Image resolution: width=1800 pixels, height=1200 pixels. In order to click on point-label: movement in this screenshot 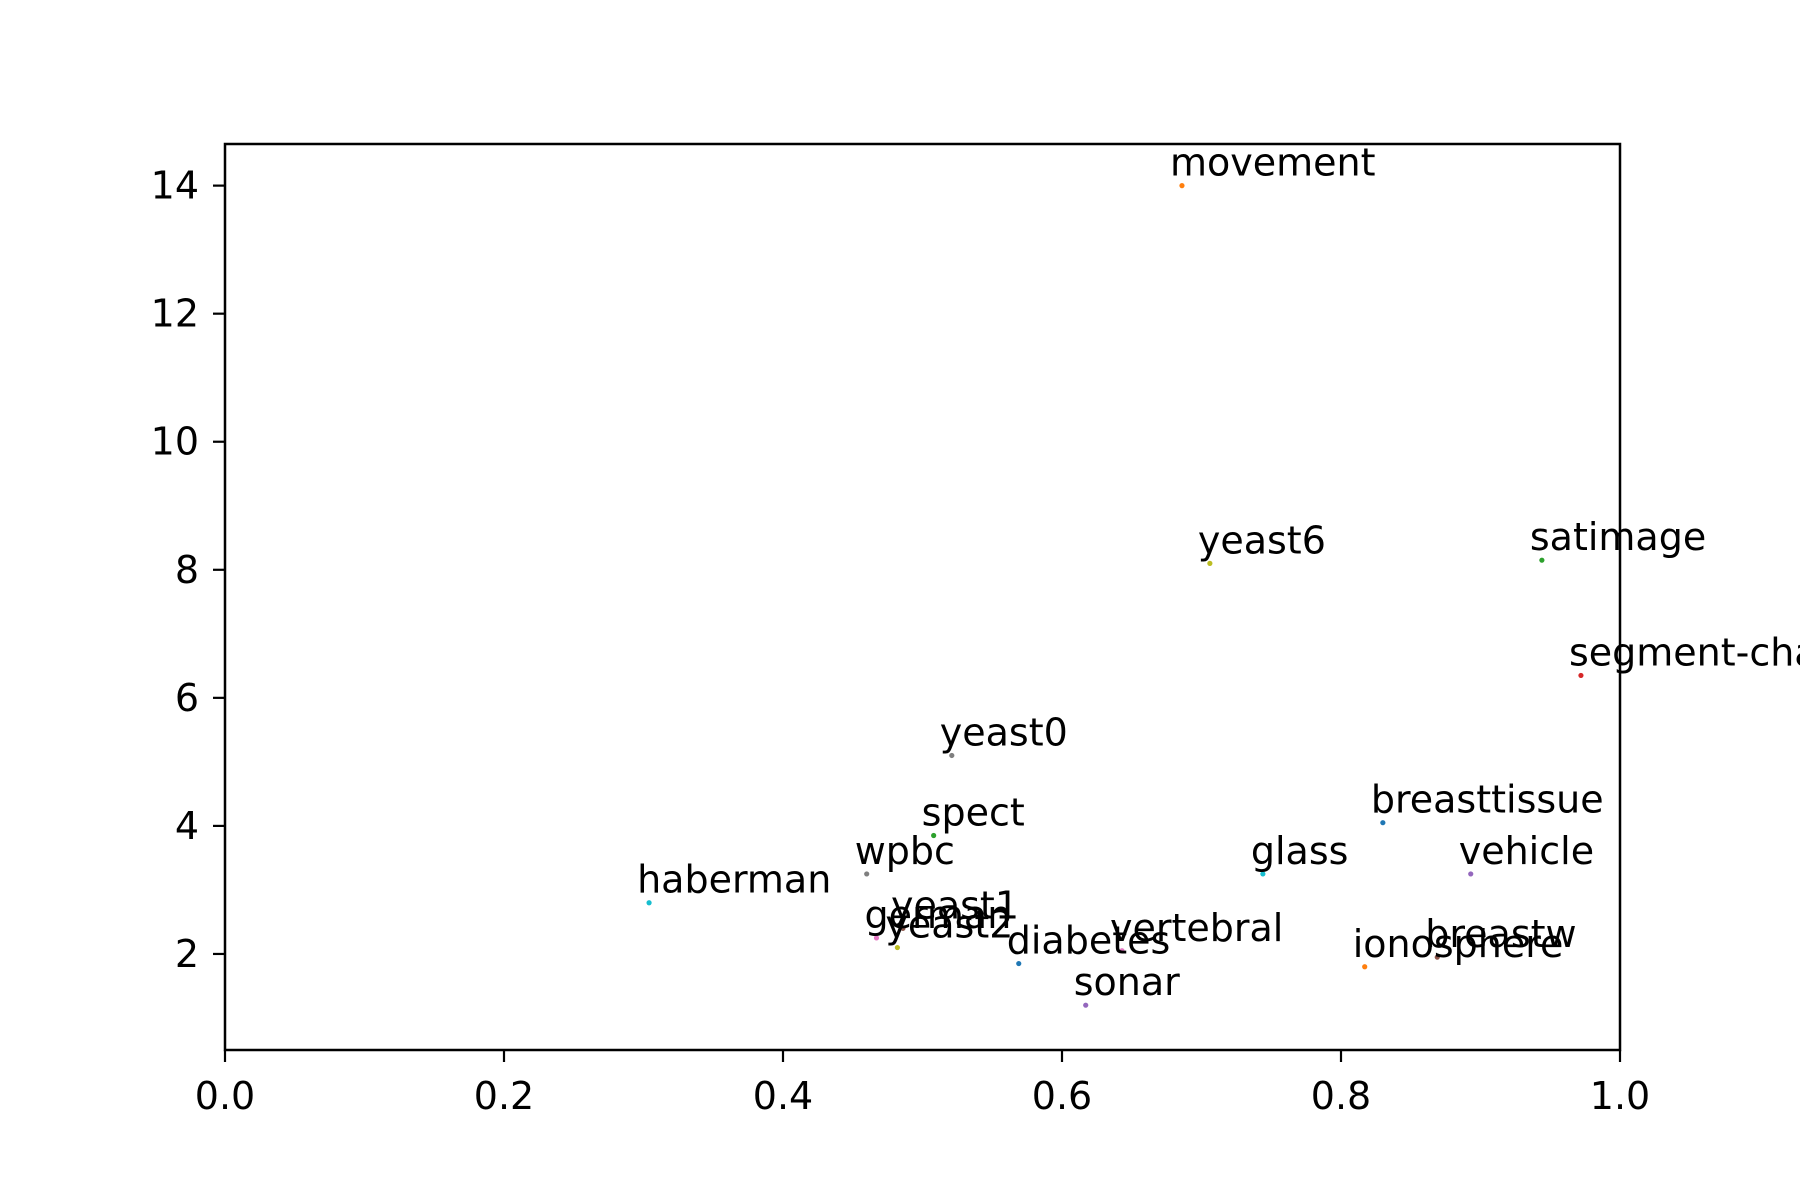, I will do `click(1273, 163)`.